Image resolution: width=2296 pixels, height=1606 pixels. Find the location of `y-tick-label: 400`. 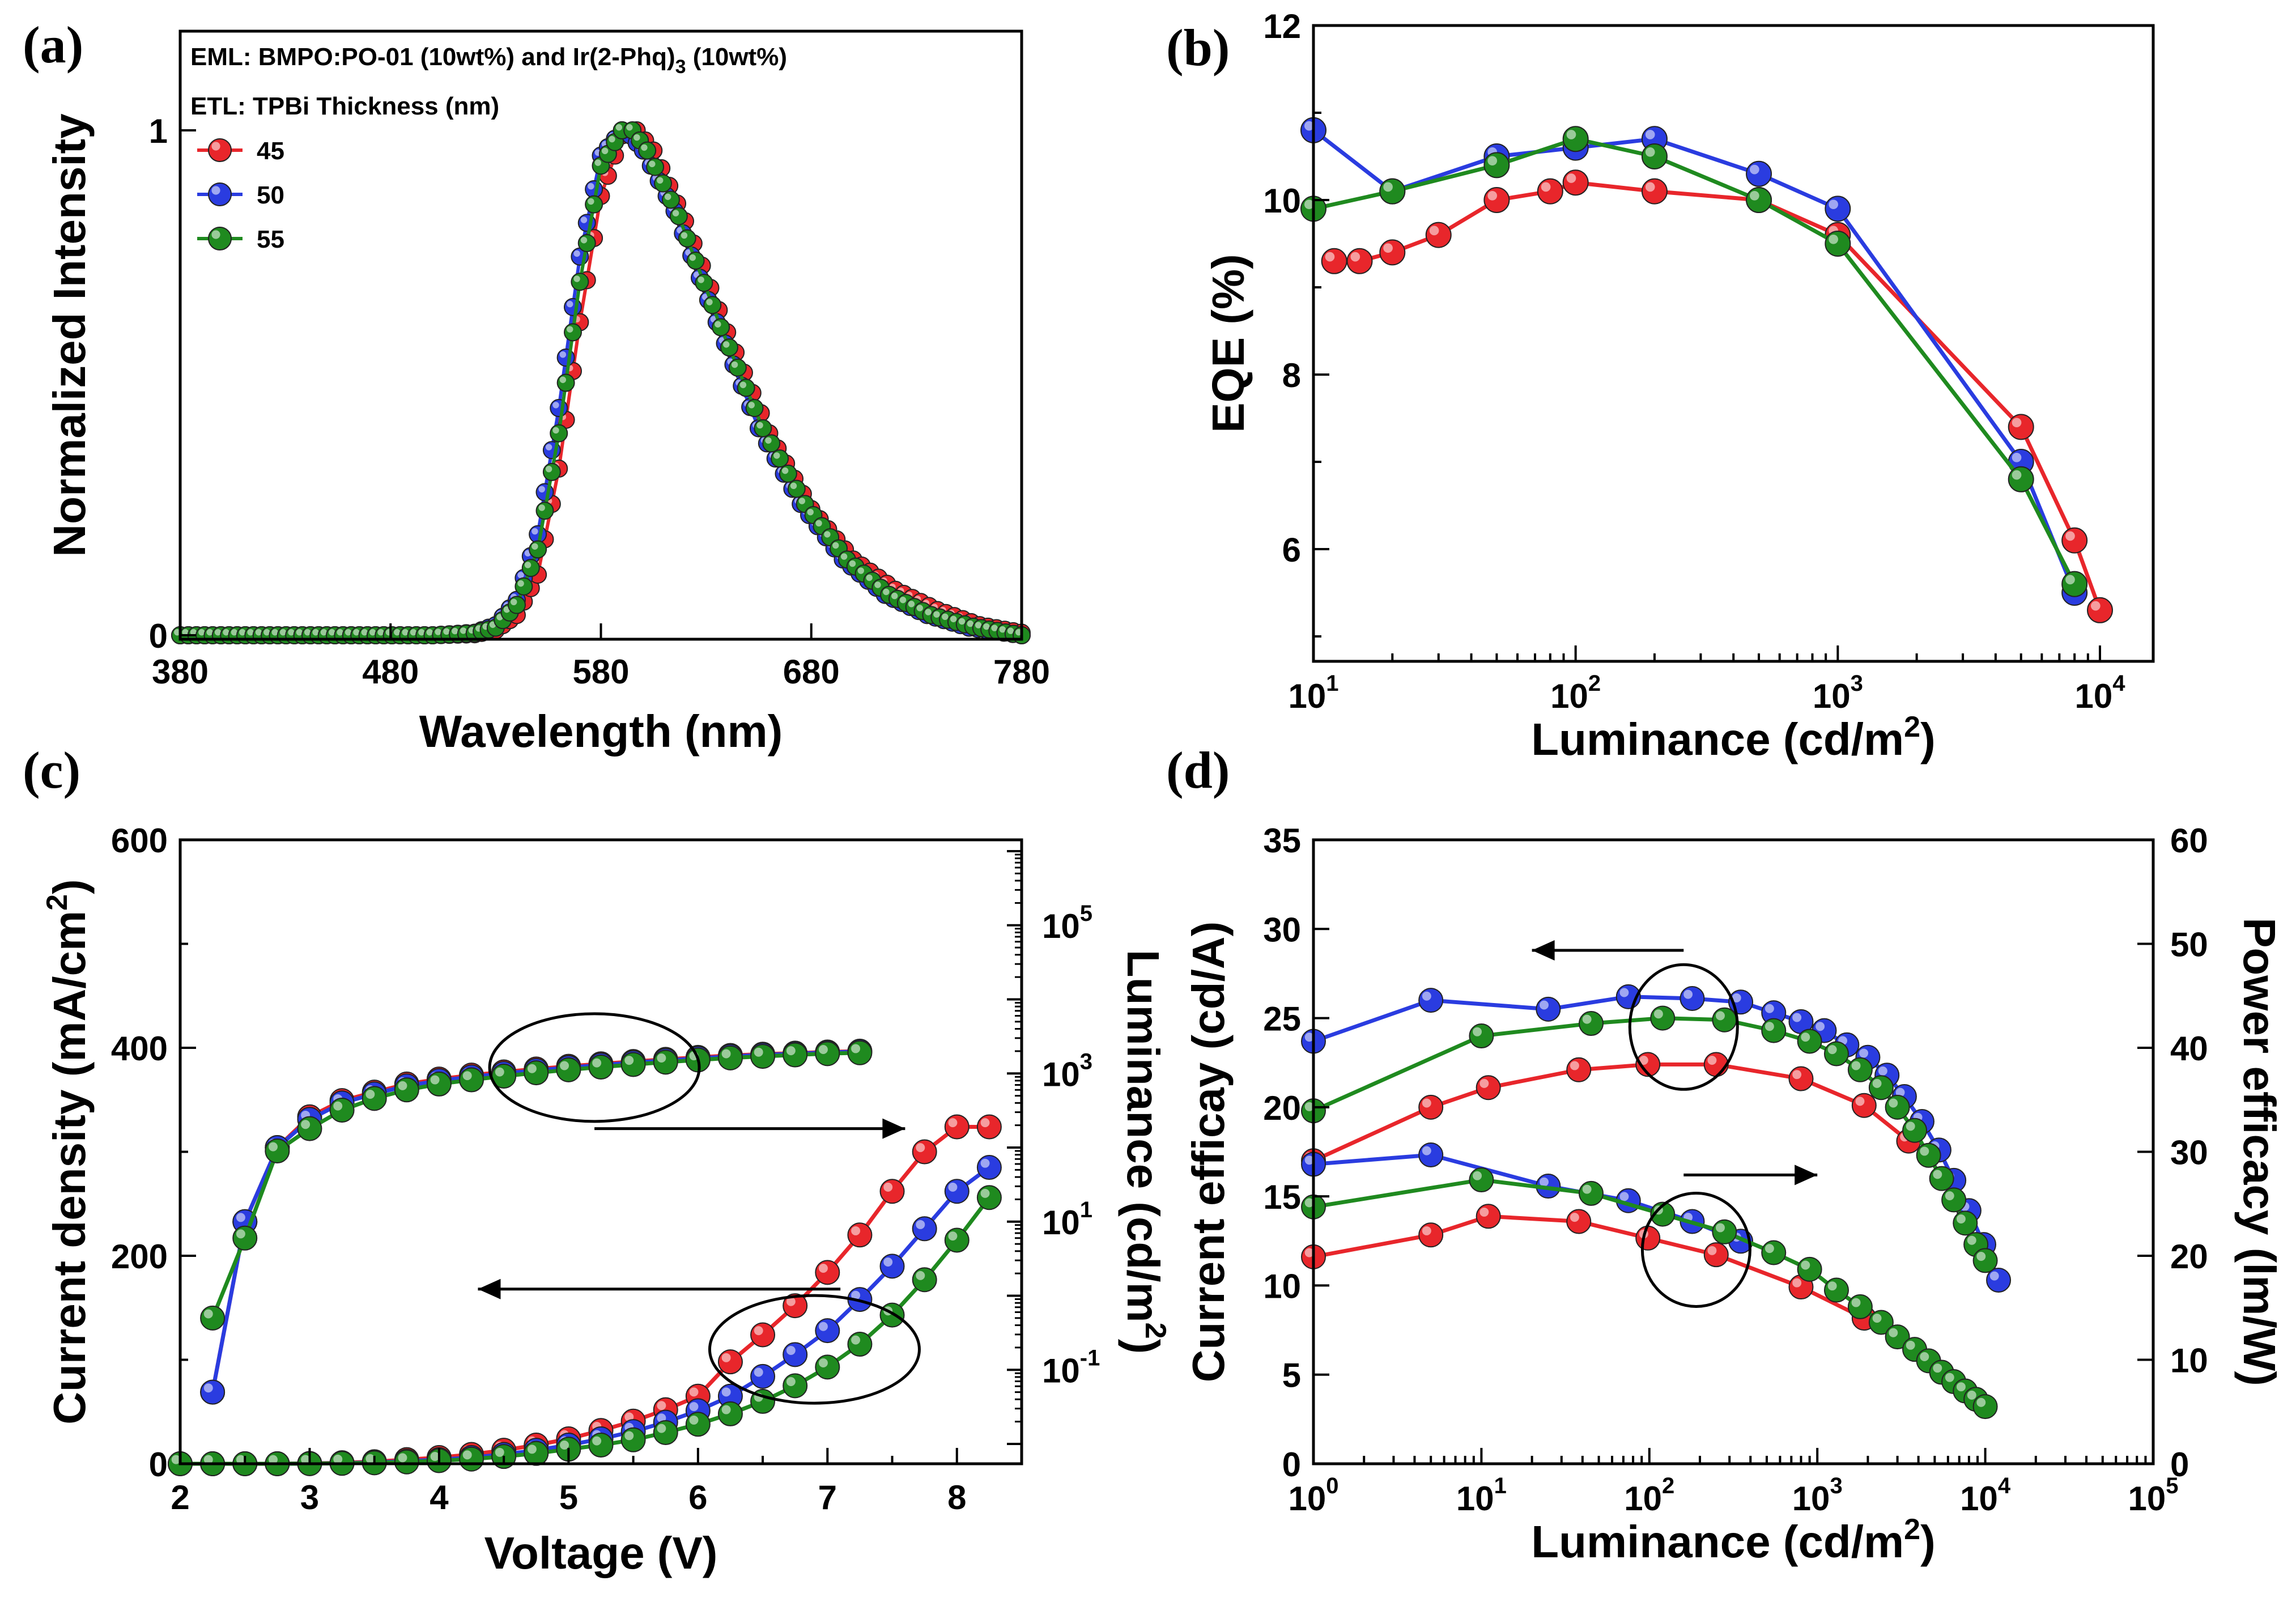

y-tick-label: 400 is located at coordinates (139, 1049).